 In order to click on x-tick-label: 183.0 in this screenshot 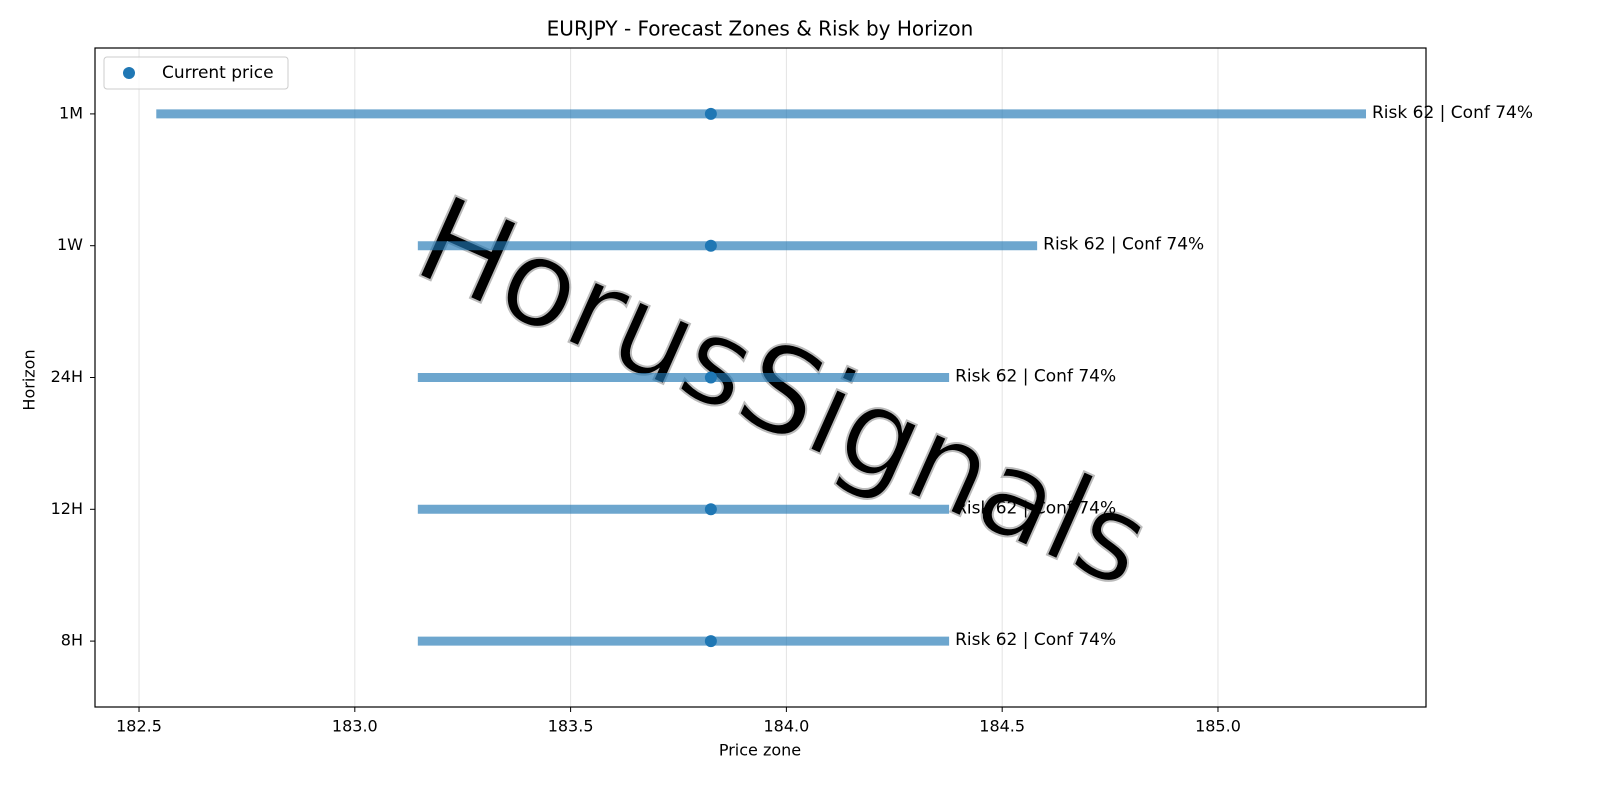, I will do `click(355, 726)`.